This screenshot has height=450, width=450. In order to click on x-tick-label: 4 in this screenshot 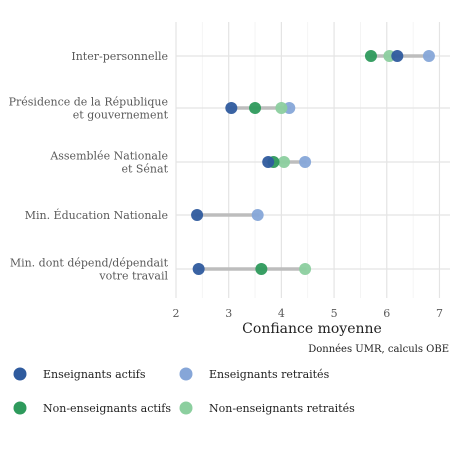, I will do `click(281, 313)`.